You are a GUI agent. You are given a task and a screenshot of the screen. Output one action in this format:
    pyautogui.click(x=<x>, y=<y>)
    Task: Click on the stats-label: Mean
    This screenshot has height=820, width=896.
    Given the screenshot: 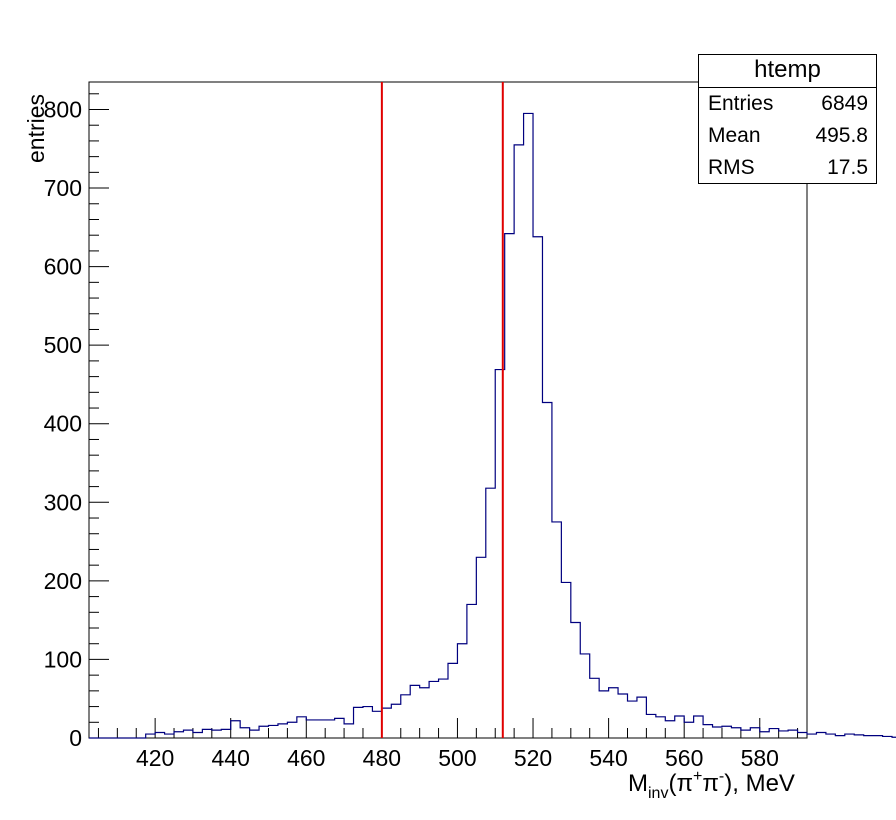 What is the action you would take?
    pyautogui.click(x=734, y=135)
    